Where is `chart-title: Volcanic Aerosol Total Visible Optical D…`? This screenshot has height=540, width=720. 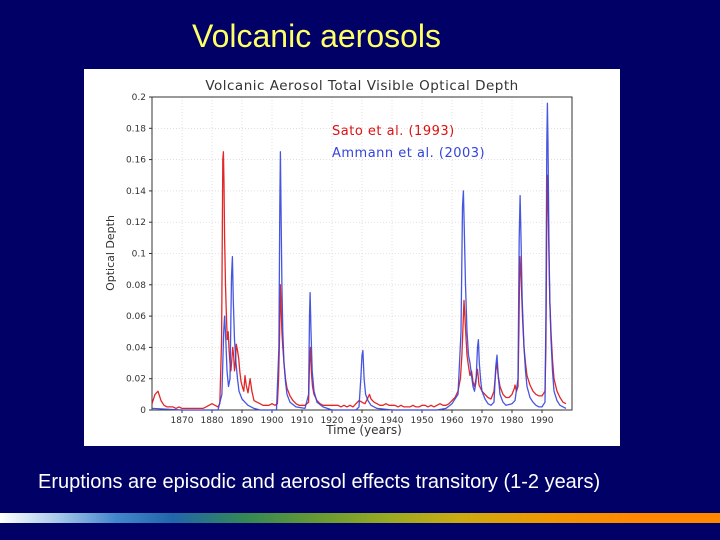
chart-title: Volcanic Aerosol Total Visible Optical D… is located at coordinates (361, 86).